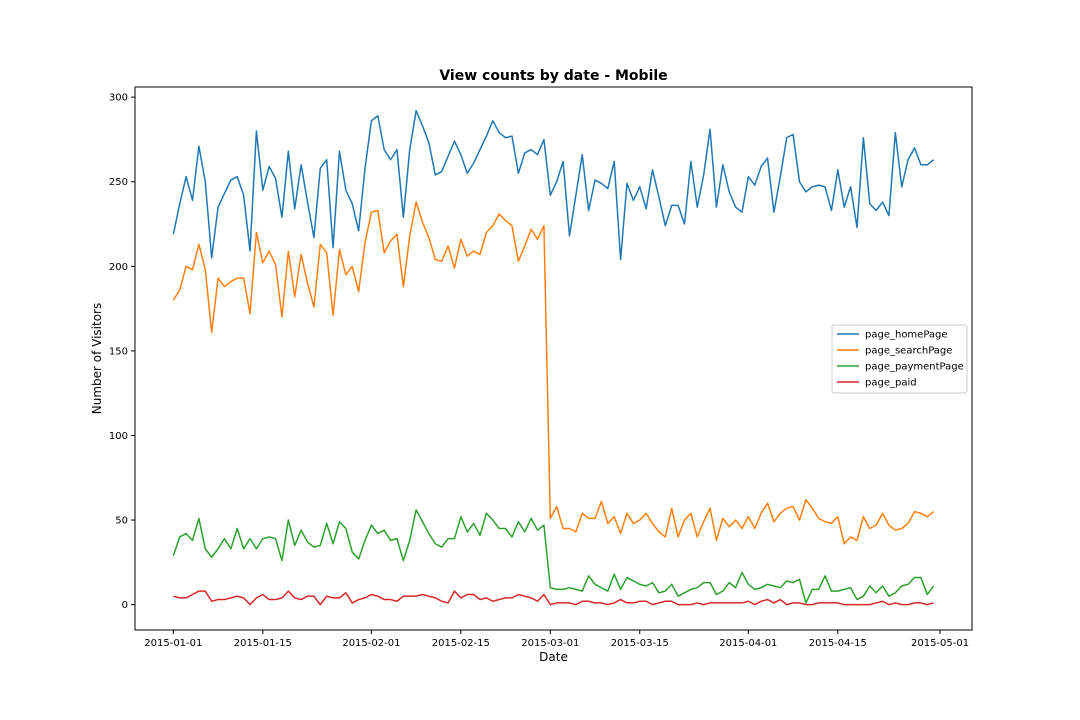 The width and height of the screenshot is (1080, 720). I want to click on legend-label-page_searchPage: page_searchPage, so click(908, 351).